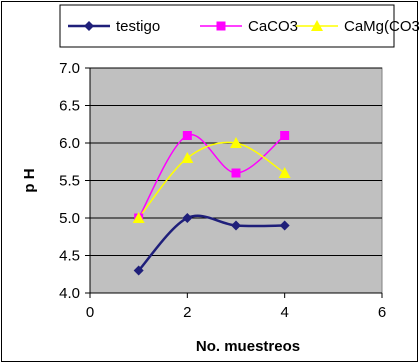 This screenshot has height=364, width=420. I want to click on y-tick-label: 6.0, so click(69, 143).